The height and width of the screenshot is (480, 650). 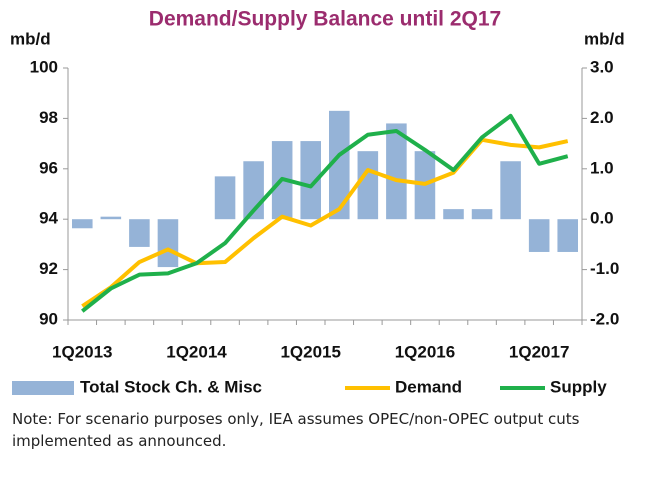 I want to click on y2-axis-label: mb/d, so click(x=604, y=38).